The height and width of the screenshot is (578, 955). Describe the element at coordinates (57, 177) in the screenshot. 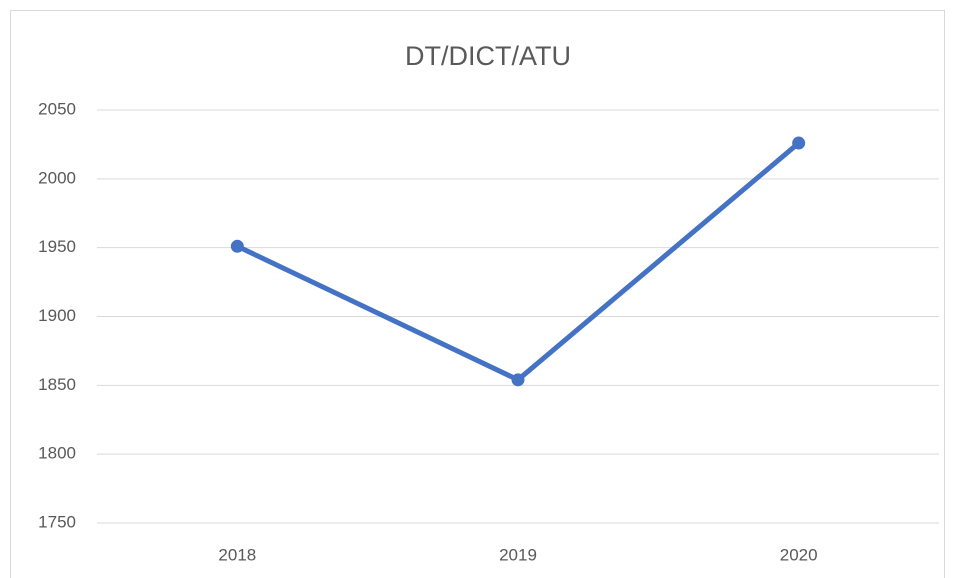

I see `y-tick-label: 2000` at that location.